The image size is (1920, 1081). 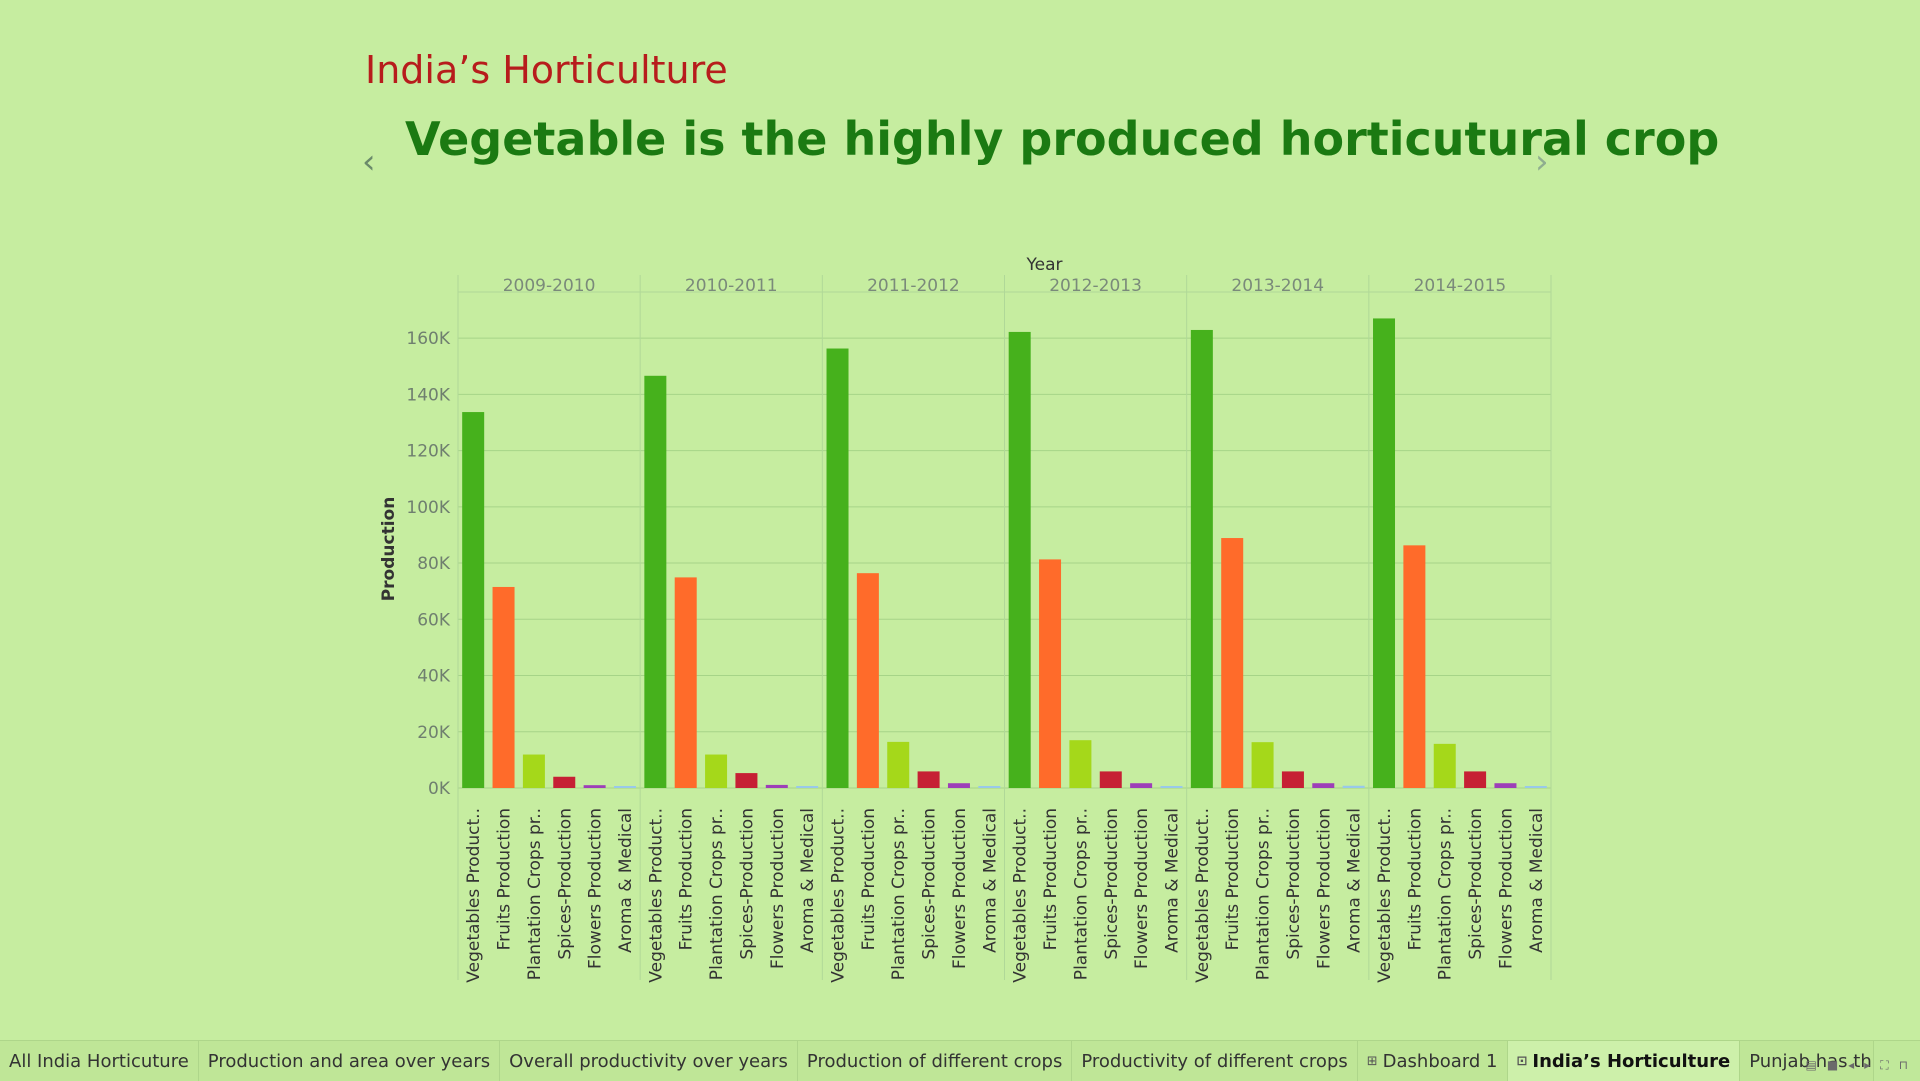 I want to click on y-tick-label: 100K, so click(x=428, y=508).